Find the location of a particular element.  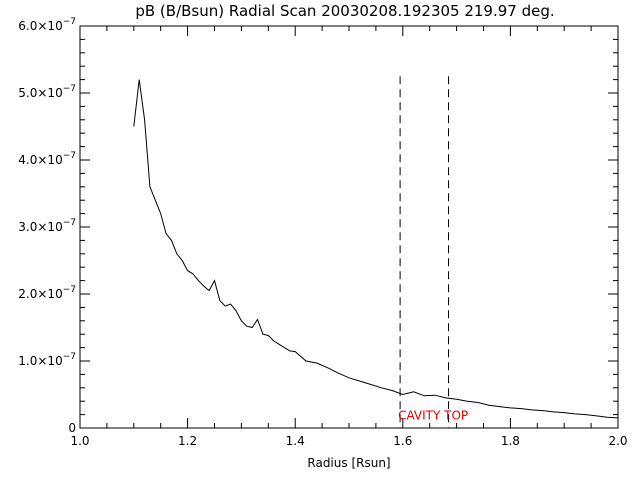

x-tick-label: 1.8 is located at coordinates (510, 441).